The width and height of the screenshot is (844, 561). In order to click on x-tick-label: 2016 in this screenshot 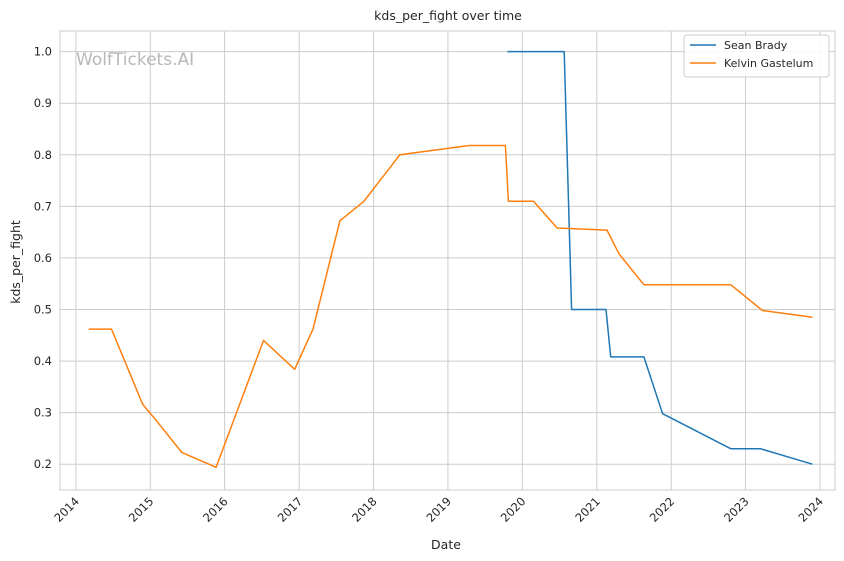, I will do `click(215, 509)`.